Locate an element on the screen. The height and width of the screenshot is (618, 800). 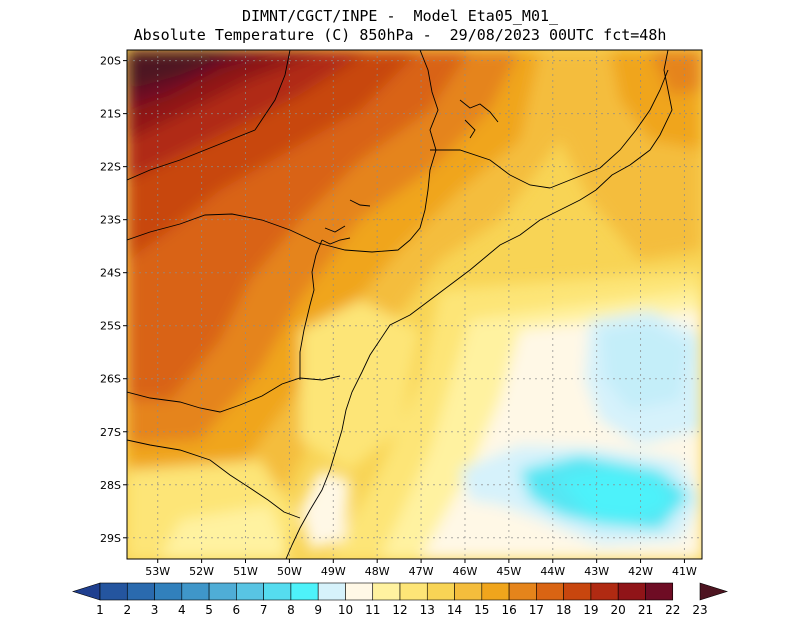
colorbar-label: 17 is located at coordinates (536, 610).